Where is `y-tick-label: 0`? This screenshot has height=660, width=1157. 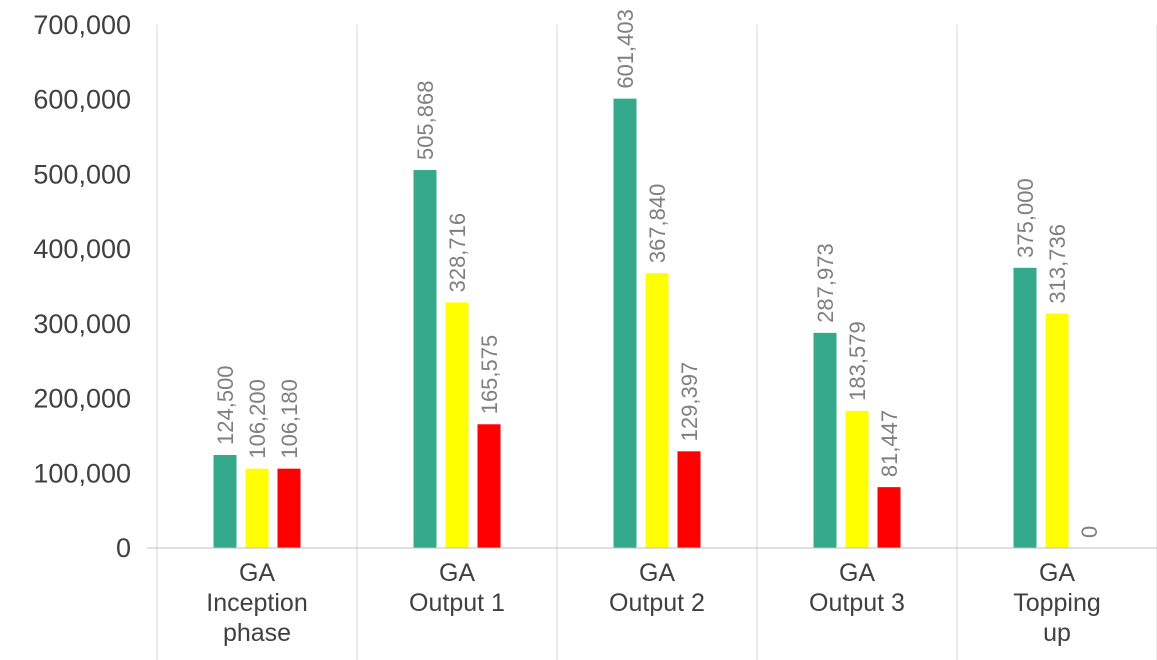
y-tick-label: 0 is located at coordinates (123, 548).